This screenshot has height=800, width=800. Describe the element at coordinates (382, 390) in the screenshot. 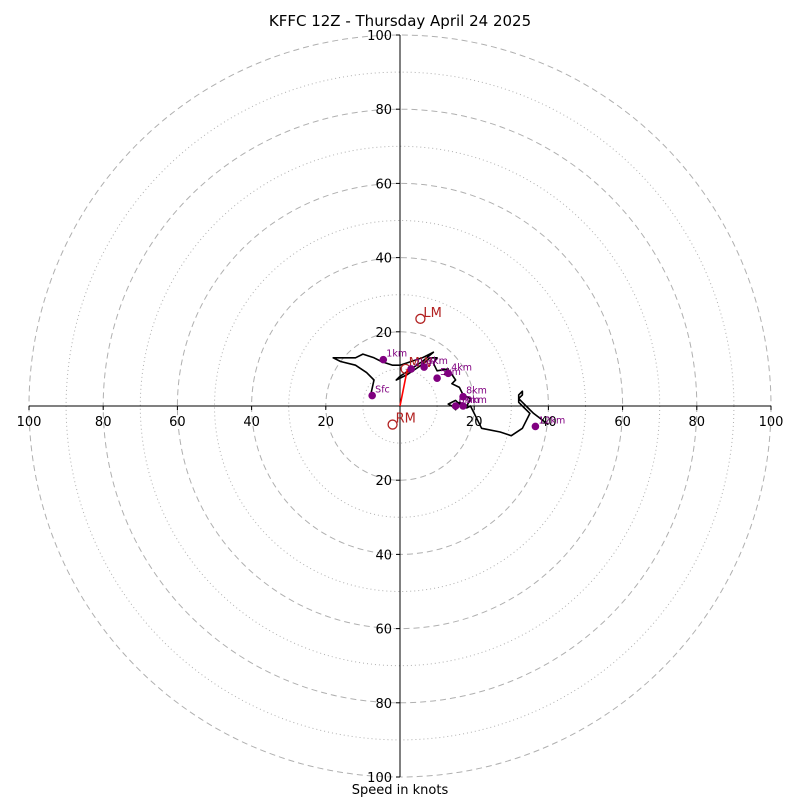

I see `height-marker-label: Sfc` at that location.